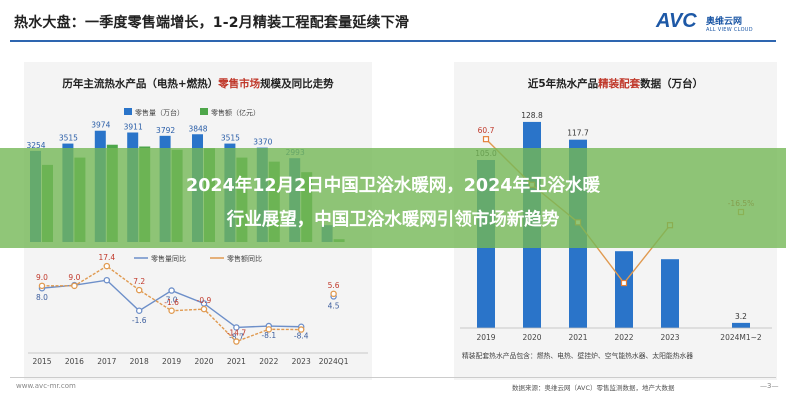 The width and height of the screenshot is (786, 400). What do you see at coordinates (212, 23) in the screenshot?
I see `page-title: 热水大盘：一季度零售端增长，1-2月精装工程配套量延续下滑` at bounding box center [212, 23].